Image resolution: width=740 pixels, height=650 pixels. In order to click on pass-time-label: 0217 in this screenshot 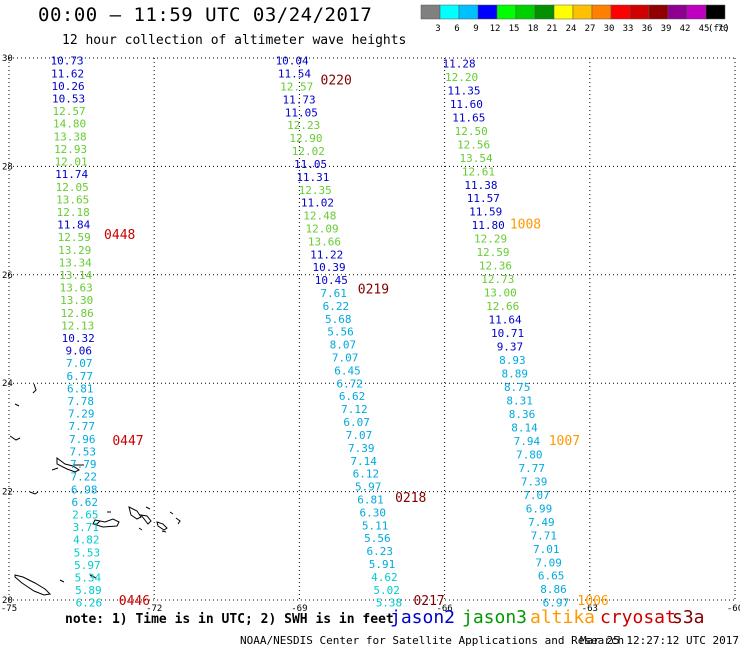, I will do `click(428, 601)`.